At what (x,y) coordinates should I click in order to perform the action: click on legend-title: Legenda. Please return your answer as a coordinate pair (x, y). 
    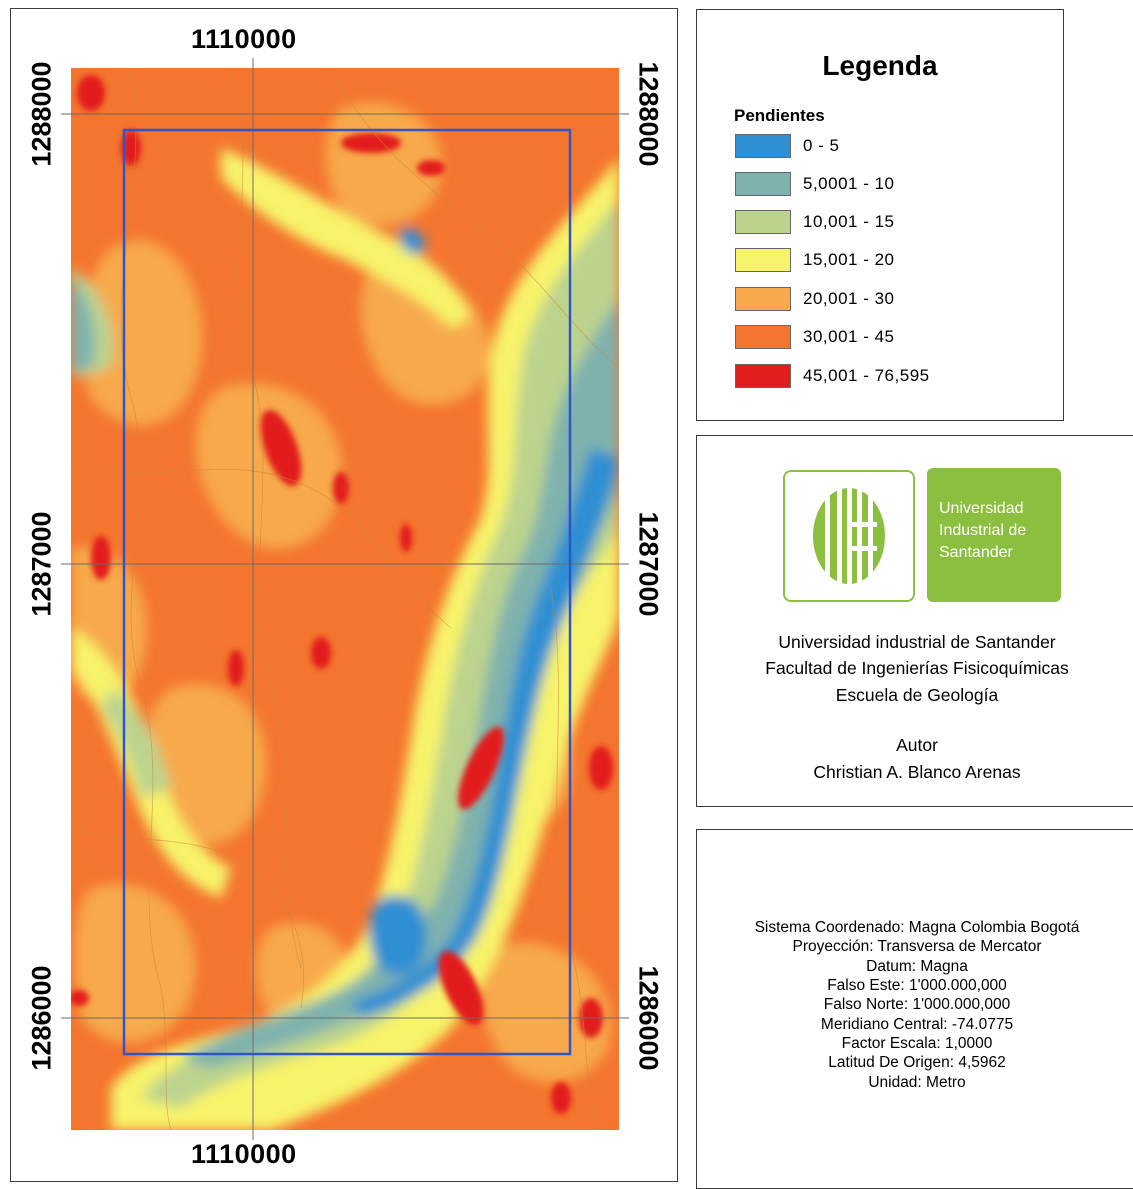
    Looking at the image, I should click on (880, 65).